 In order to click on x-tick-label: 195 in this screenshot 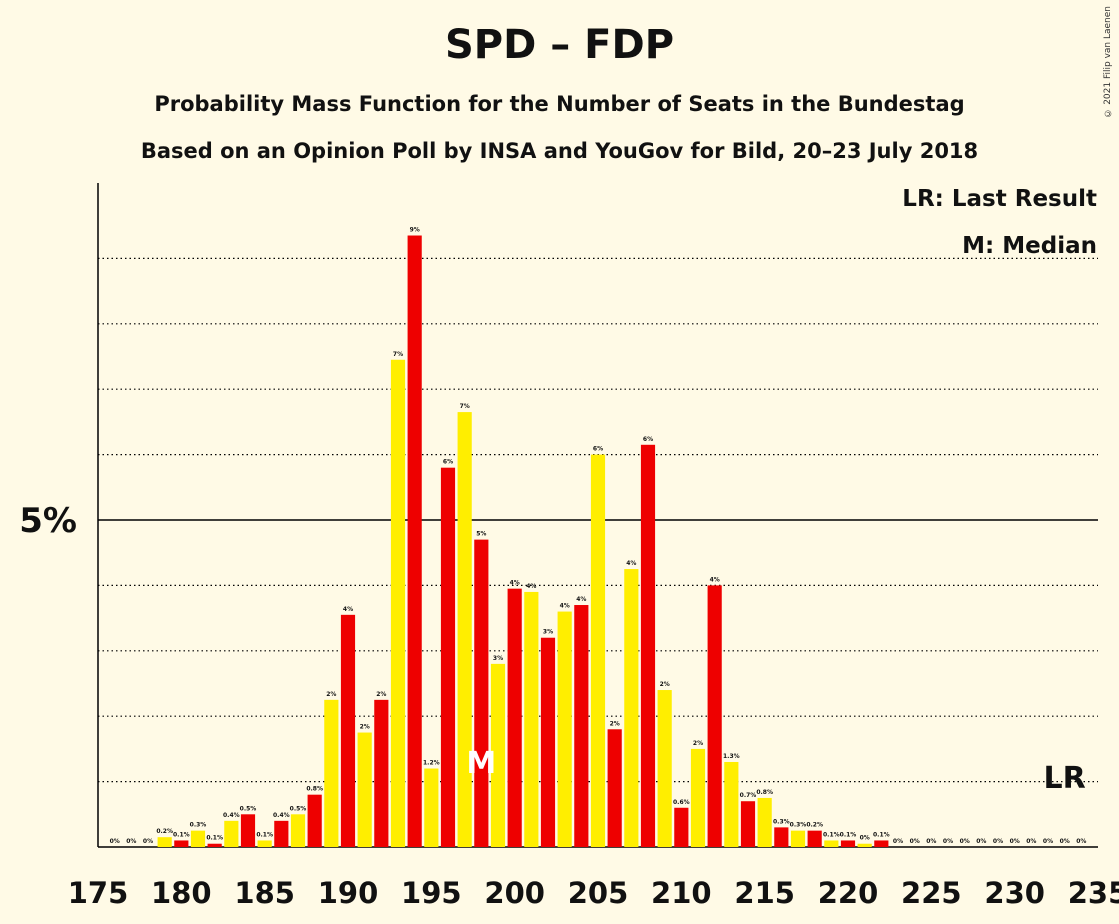, I will do `click(431, 893)`.